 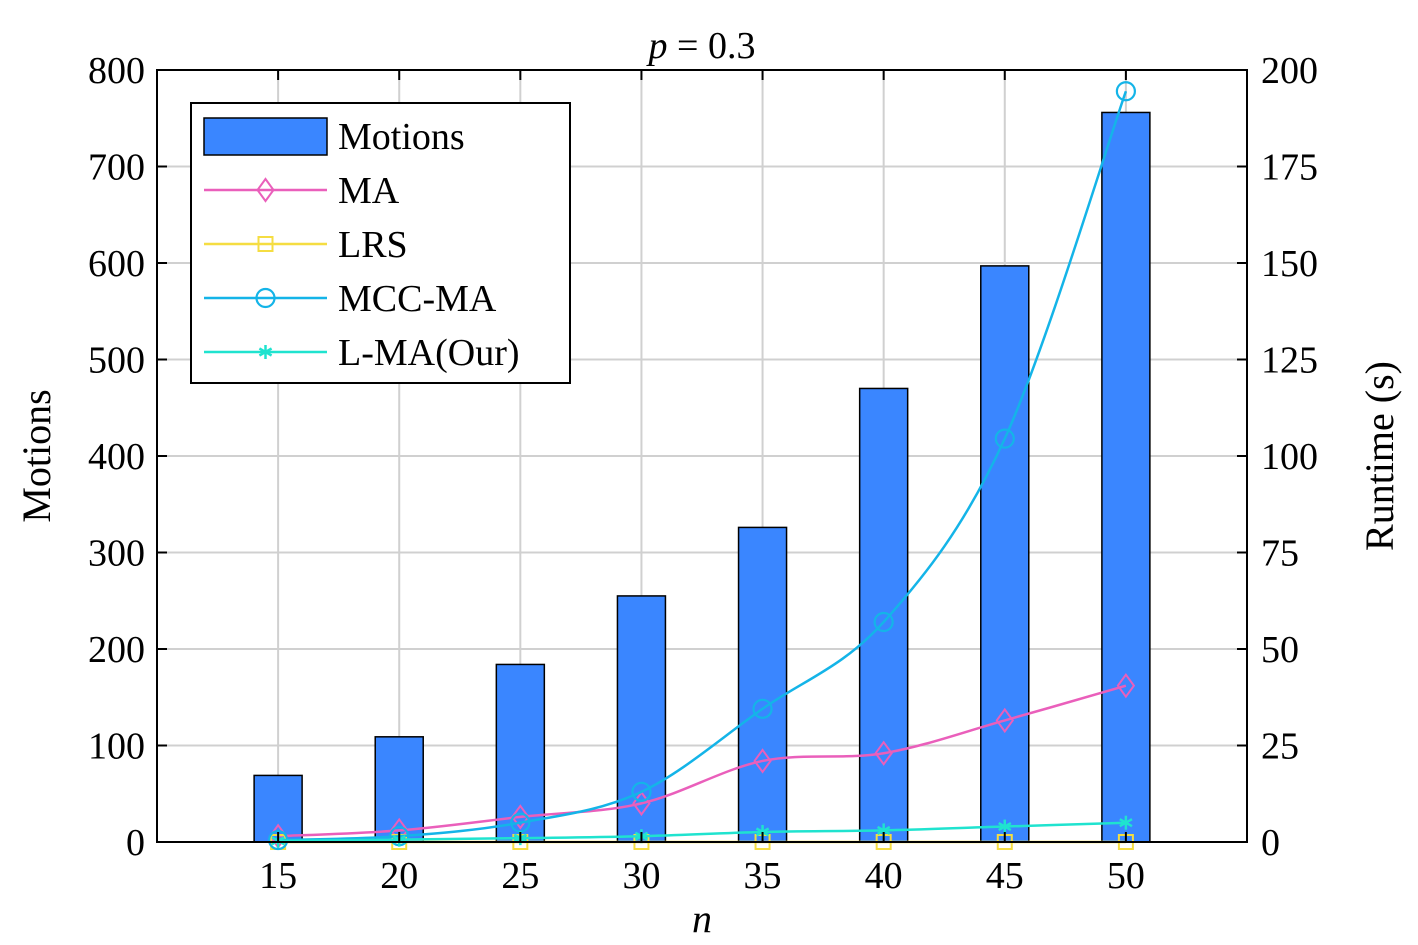 I want to click on y-axis-left-label: Motions, so click(x=36, y=455).